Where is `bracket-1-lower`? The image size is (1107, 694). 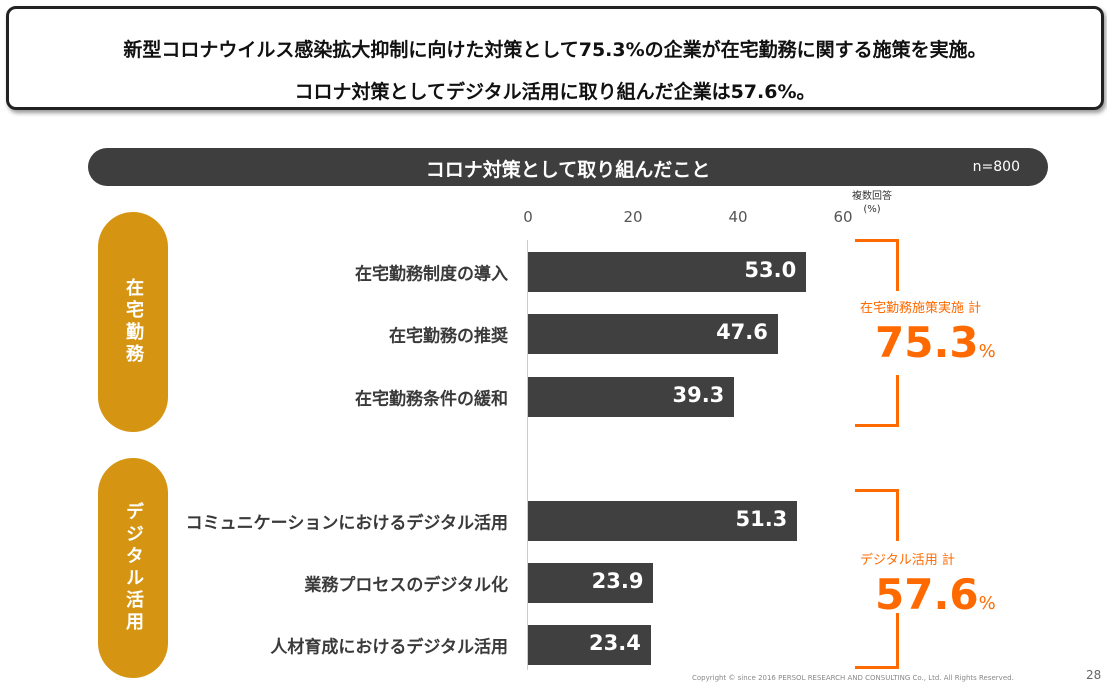 bracket-1-lower is located at coordinates (897, 401).